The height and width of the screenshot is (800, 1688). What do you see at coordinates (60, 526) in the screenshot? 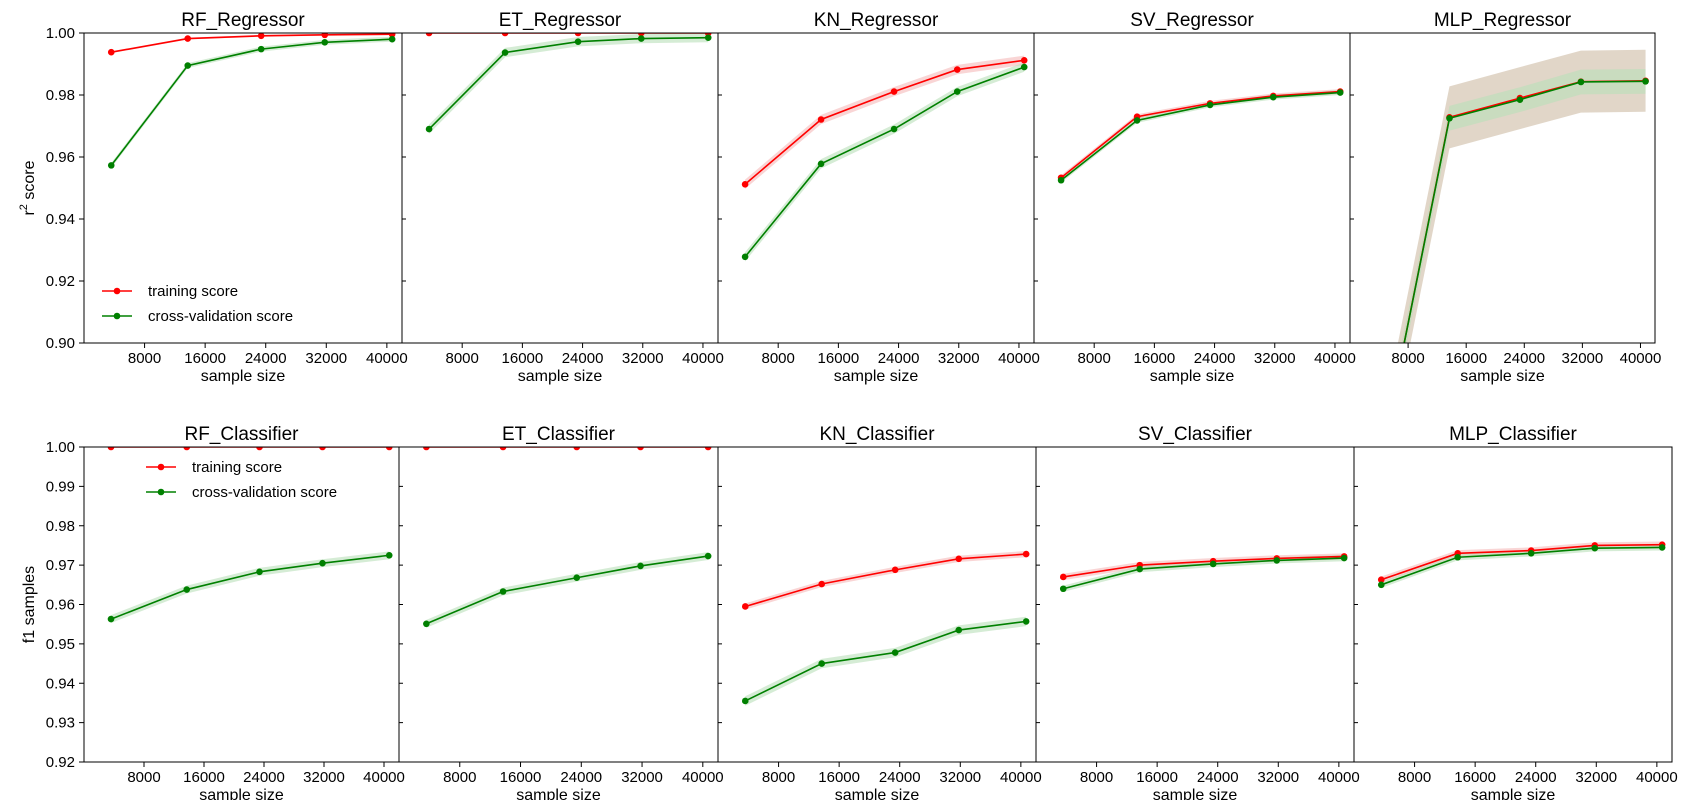
I see `y-tick-label: 0.98` at bounding box center [60, 526].